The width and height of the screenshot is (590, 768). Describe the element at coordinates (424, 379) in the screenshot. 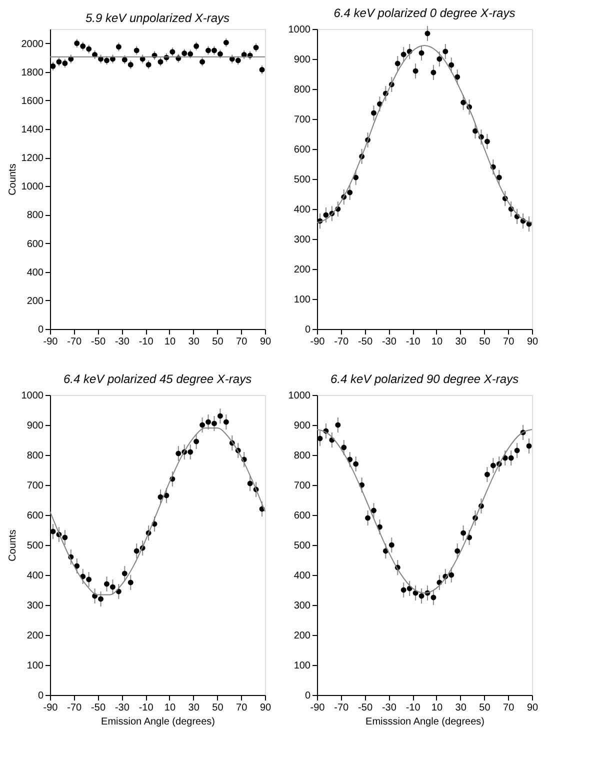

I see `chart-title: 6.4 keV polarized 90 degree X-rays` at that location.